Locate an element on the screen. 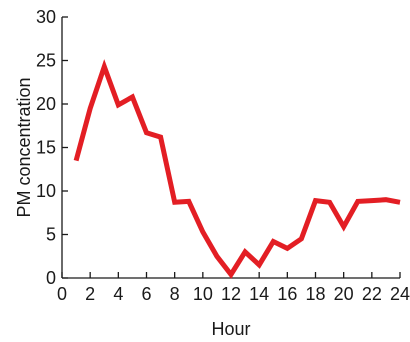  x-tick-label: 16 is located at coordinates (287, 294).